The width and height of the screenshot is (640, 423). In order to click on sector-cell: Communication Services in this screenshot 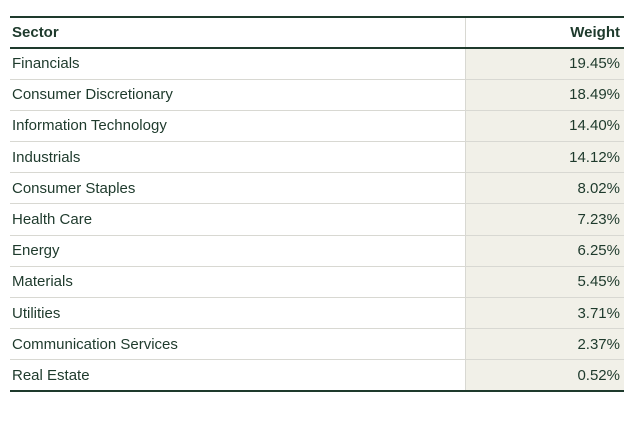, I will do `click(237, 344)`.